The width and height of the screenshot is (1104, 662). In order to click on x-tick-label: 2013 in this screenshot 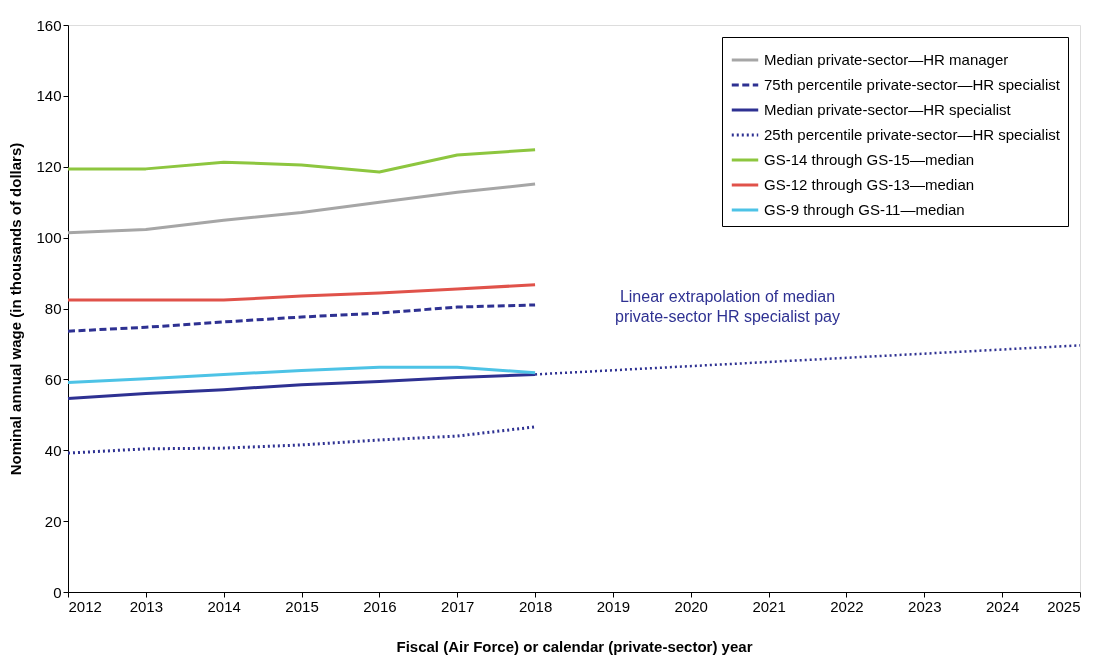, I will do `click(146, 606)`.